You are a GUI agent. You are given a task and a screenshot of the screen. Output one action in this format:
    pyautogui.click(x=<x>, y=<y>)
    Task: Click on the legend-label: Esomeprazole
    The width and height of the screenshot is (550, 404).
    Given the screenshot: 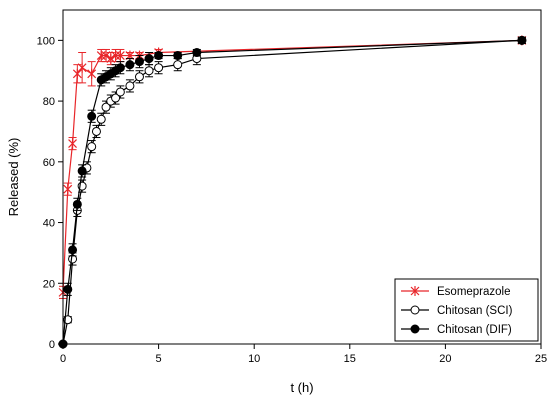 What is the action you would take?
    pyautogui.click(x=474, y=292)
    